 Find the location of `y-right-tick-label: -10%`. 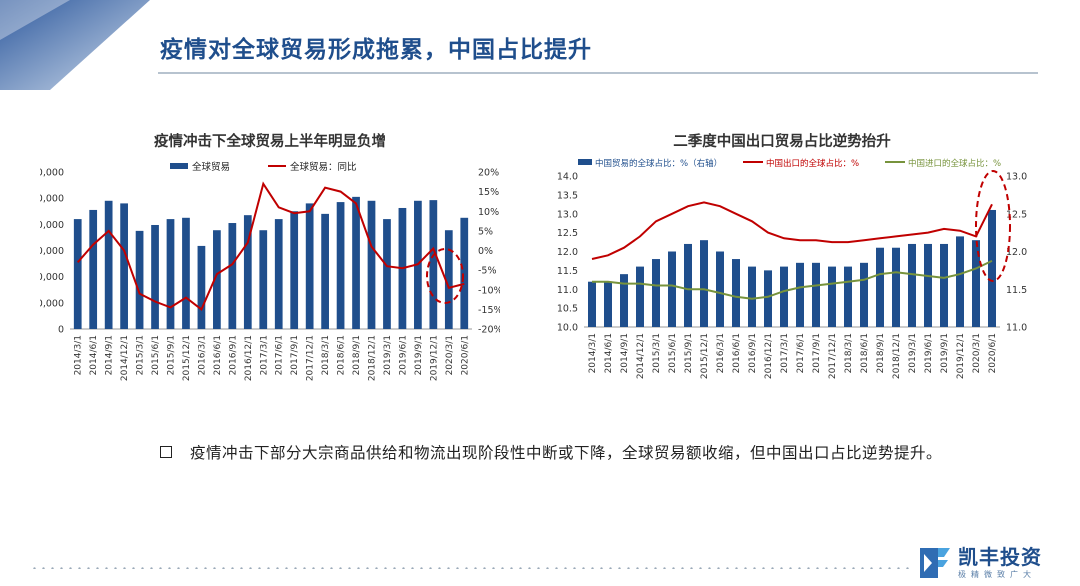

y-right-tick-label: -10% is located at coordinates (489, 290).